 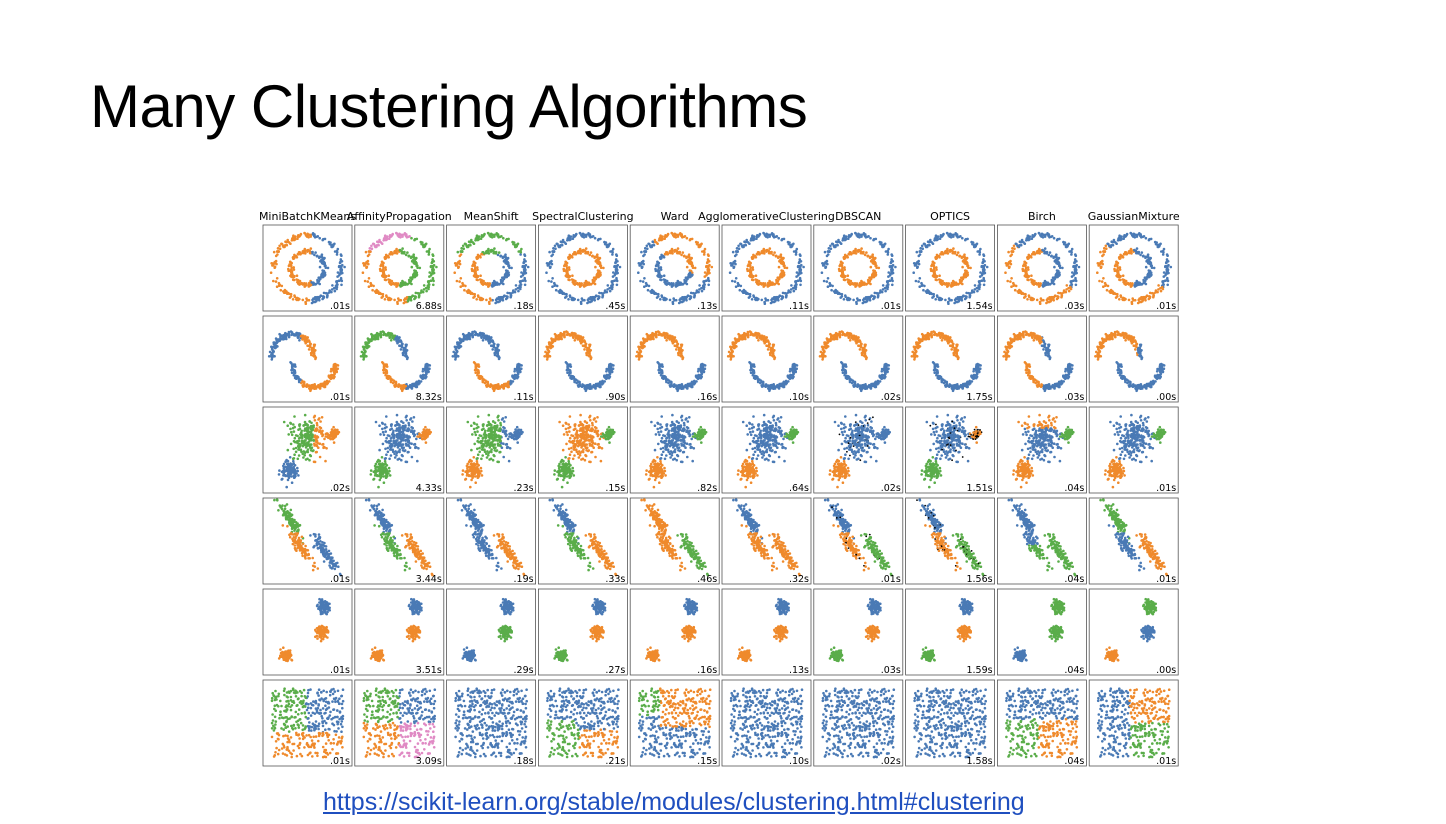 I want to click on runtime-label: .01s, so click(x=1166, y=306).